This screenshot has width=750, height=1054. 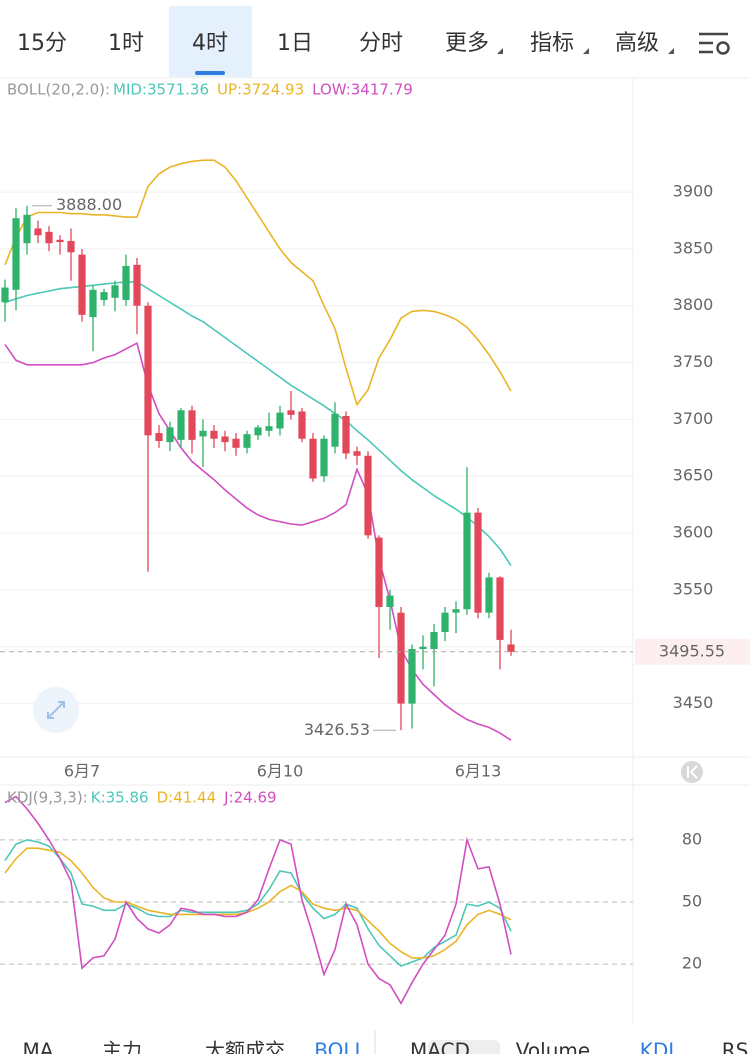 I want to click on legend-entry: K:35.86, so click(x=120, y=798).